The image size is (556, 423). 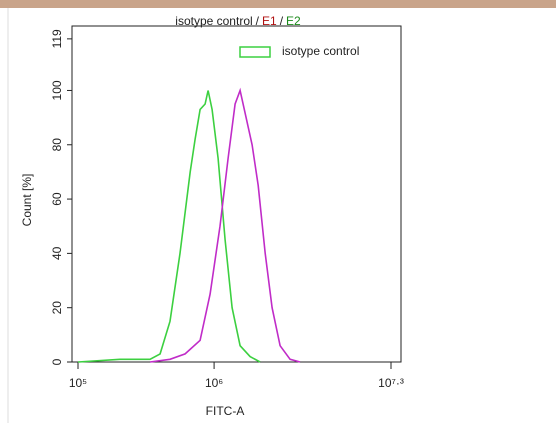 I want to click on y-tick-label: 100, so click(x=57, y=90).